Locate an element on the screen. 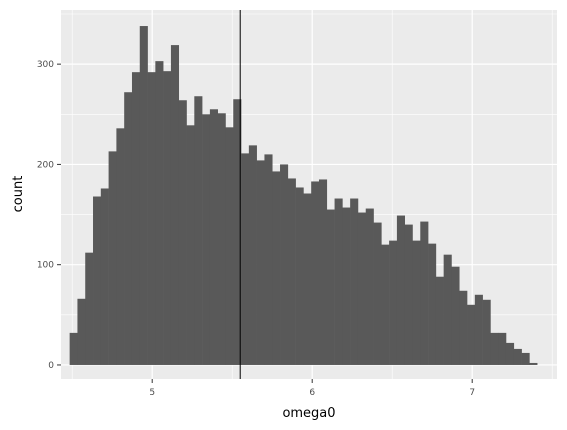 This screenshot has height=430, width=567. x-axis-ticks: 5 6 7 is located at coordinates (312, 388).